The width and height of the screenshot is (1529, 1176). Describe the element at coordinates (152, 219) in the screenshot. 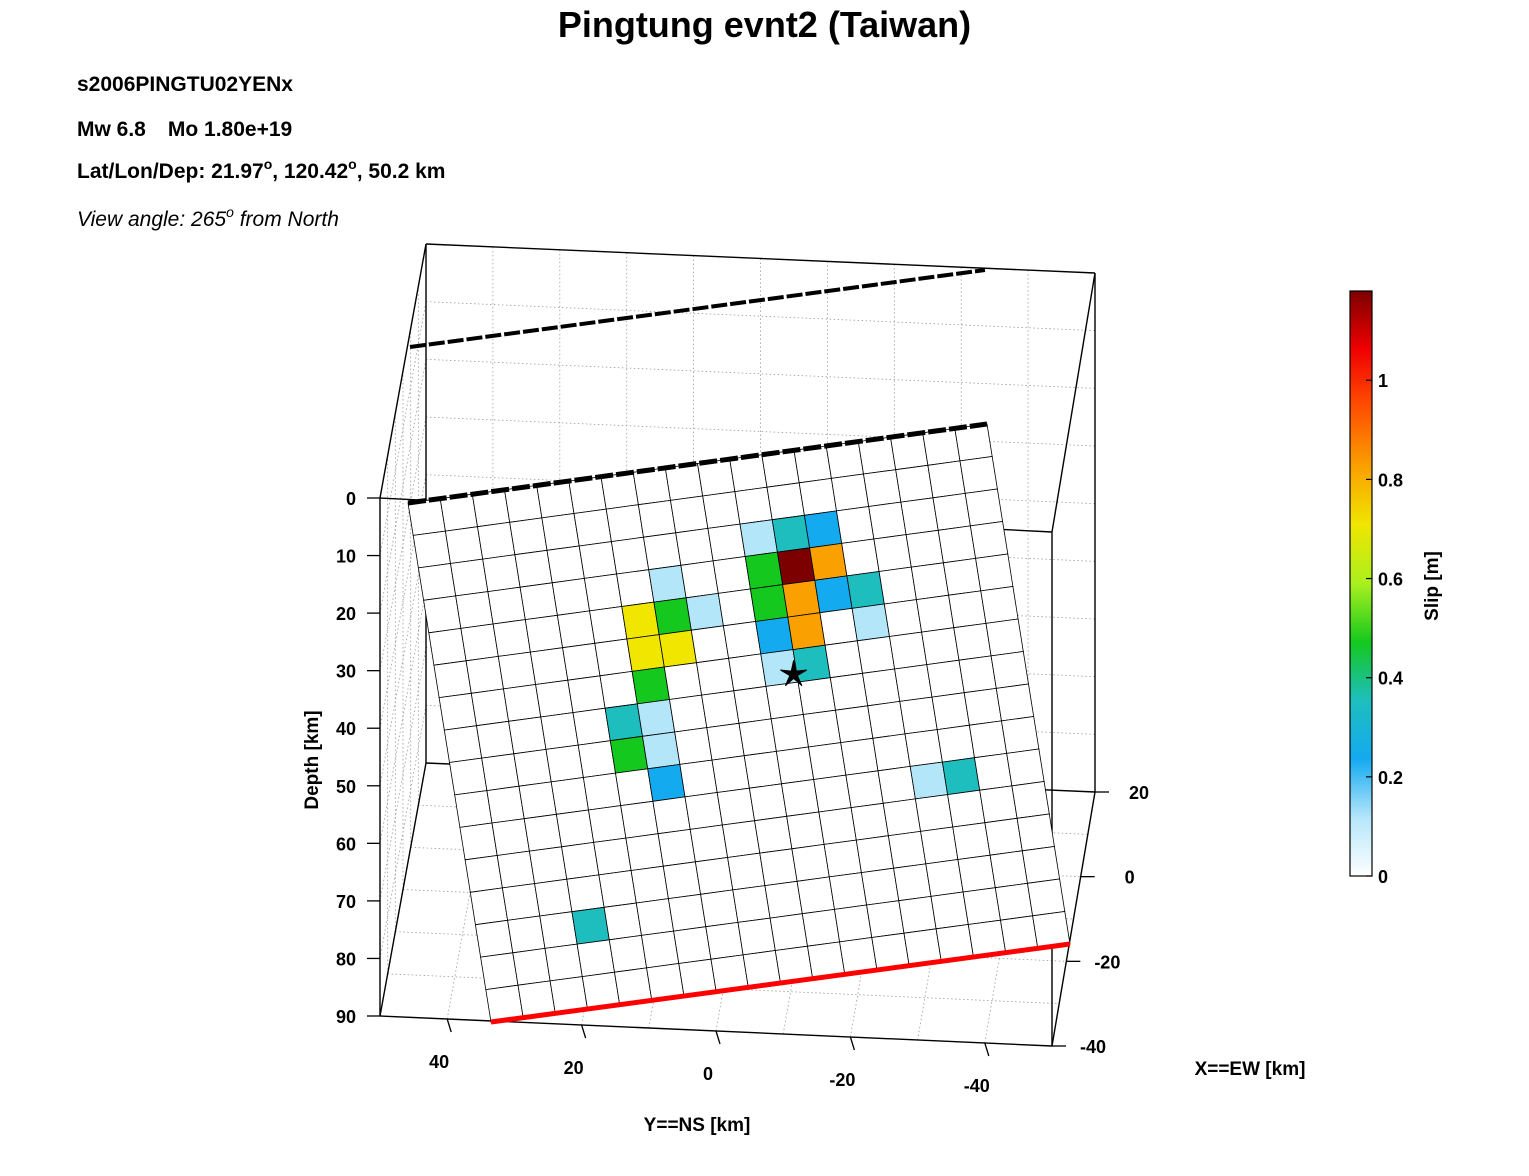

I see `view-angle-prefix: View angle: 265` at that location.